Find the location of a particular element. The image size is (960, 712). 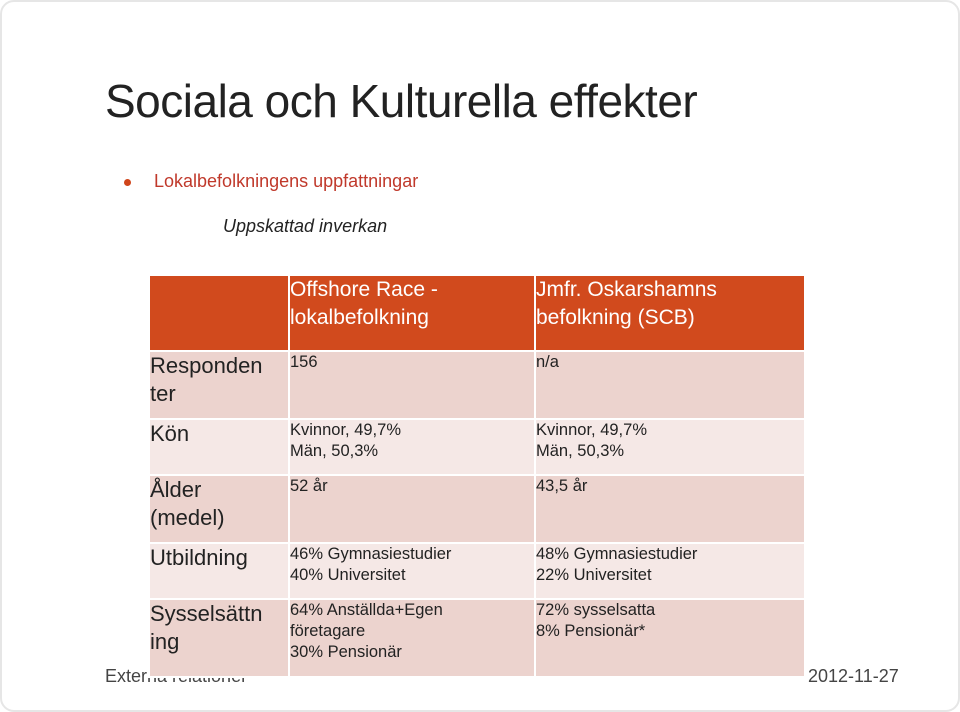

cell-line: 64% Anställda+Egen is located at coordinates (366, 610).